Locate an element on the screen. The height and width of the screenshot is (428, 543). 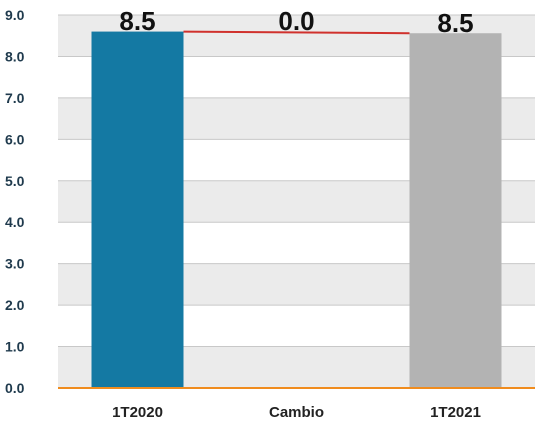
y-tick-label: 5.0 is located at coordinates (15, 181).